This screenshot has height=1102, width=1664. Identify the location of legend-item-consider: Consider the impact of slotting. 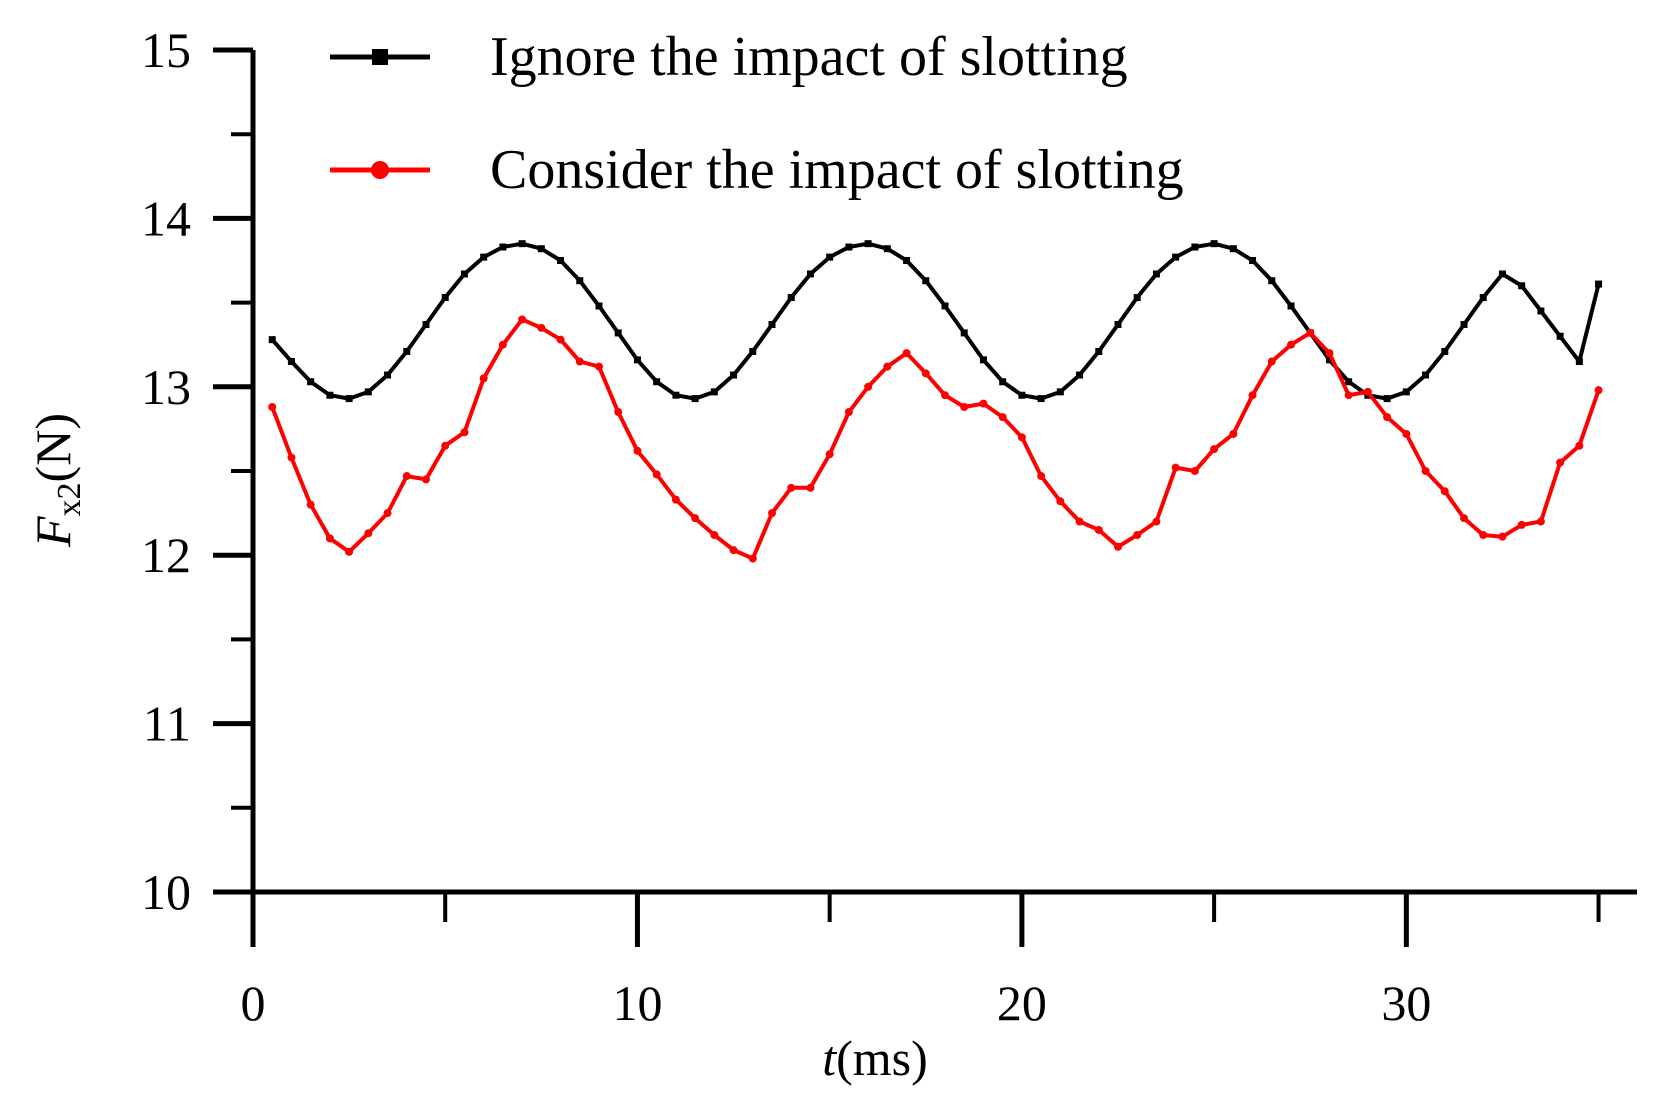
(757, 170).